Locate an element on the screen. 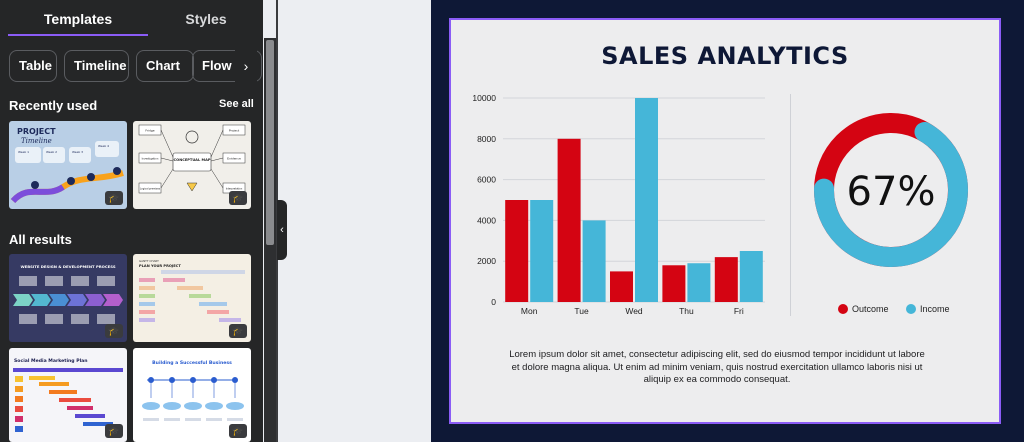 The height and width of the screenshot is (442, 1024). gantt-chart-preview: GANTT CHART PLAN YOUR PROJECT is located at coordinates (192, 298).